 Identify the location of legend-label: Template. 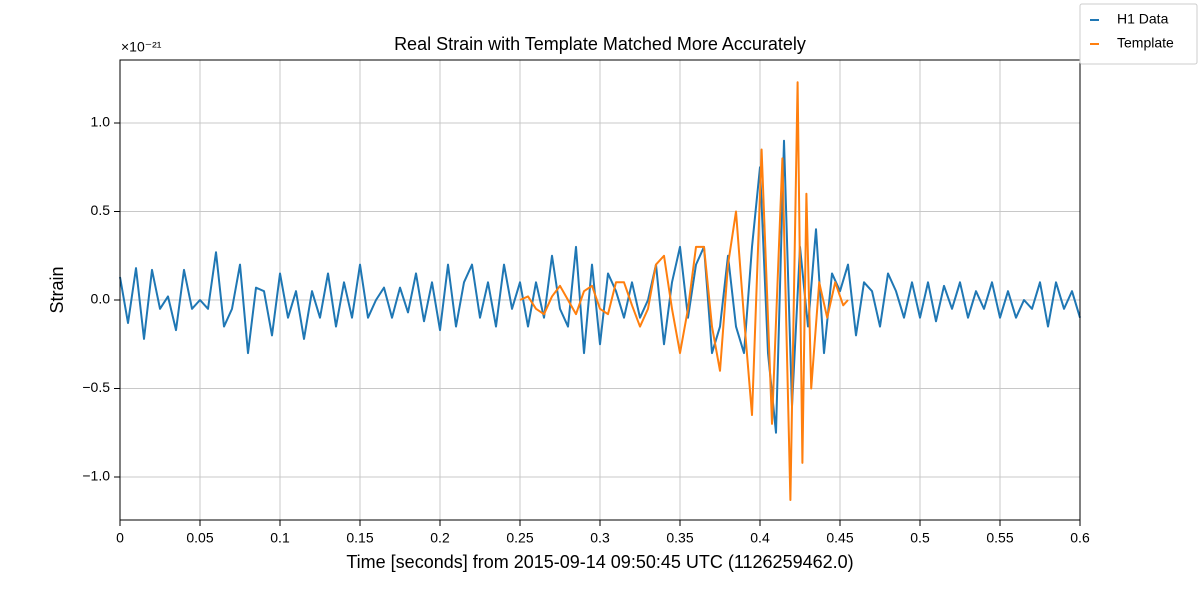
(1145, 43).